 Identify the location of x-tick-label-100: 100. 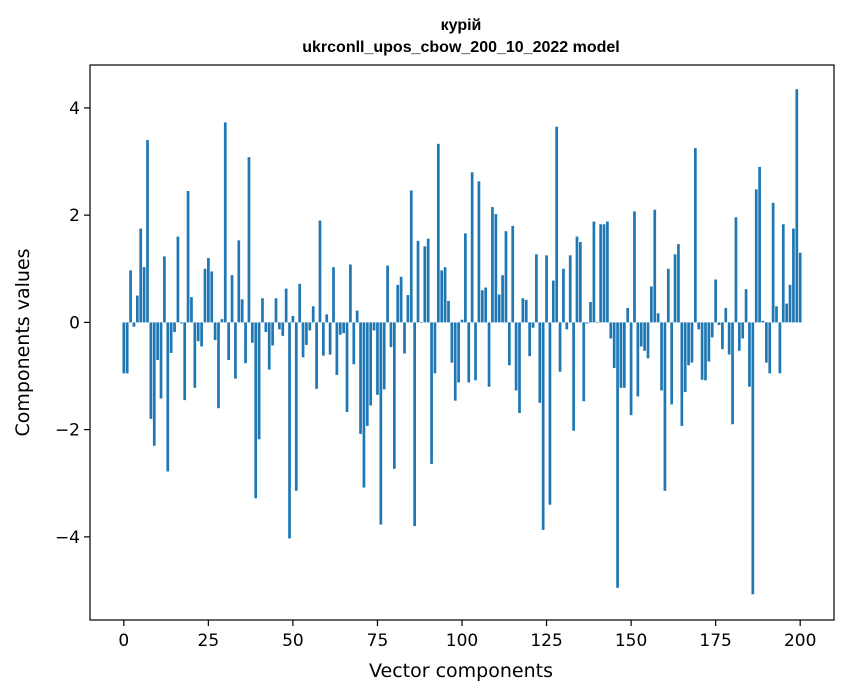
(462, 641).